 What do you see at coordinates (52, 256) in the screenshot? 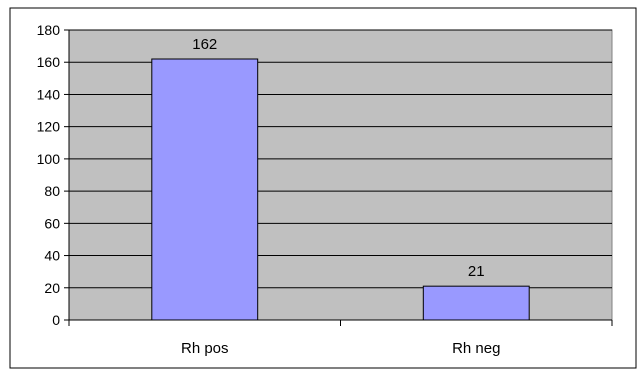
I see `y-tick-label: 40` at bounding box center [52, 256].